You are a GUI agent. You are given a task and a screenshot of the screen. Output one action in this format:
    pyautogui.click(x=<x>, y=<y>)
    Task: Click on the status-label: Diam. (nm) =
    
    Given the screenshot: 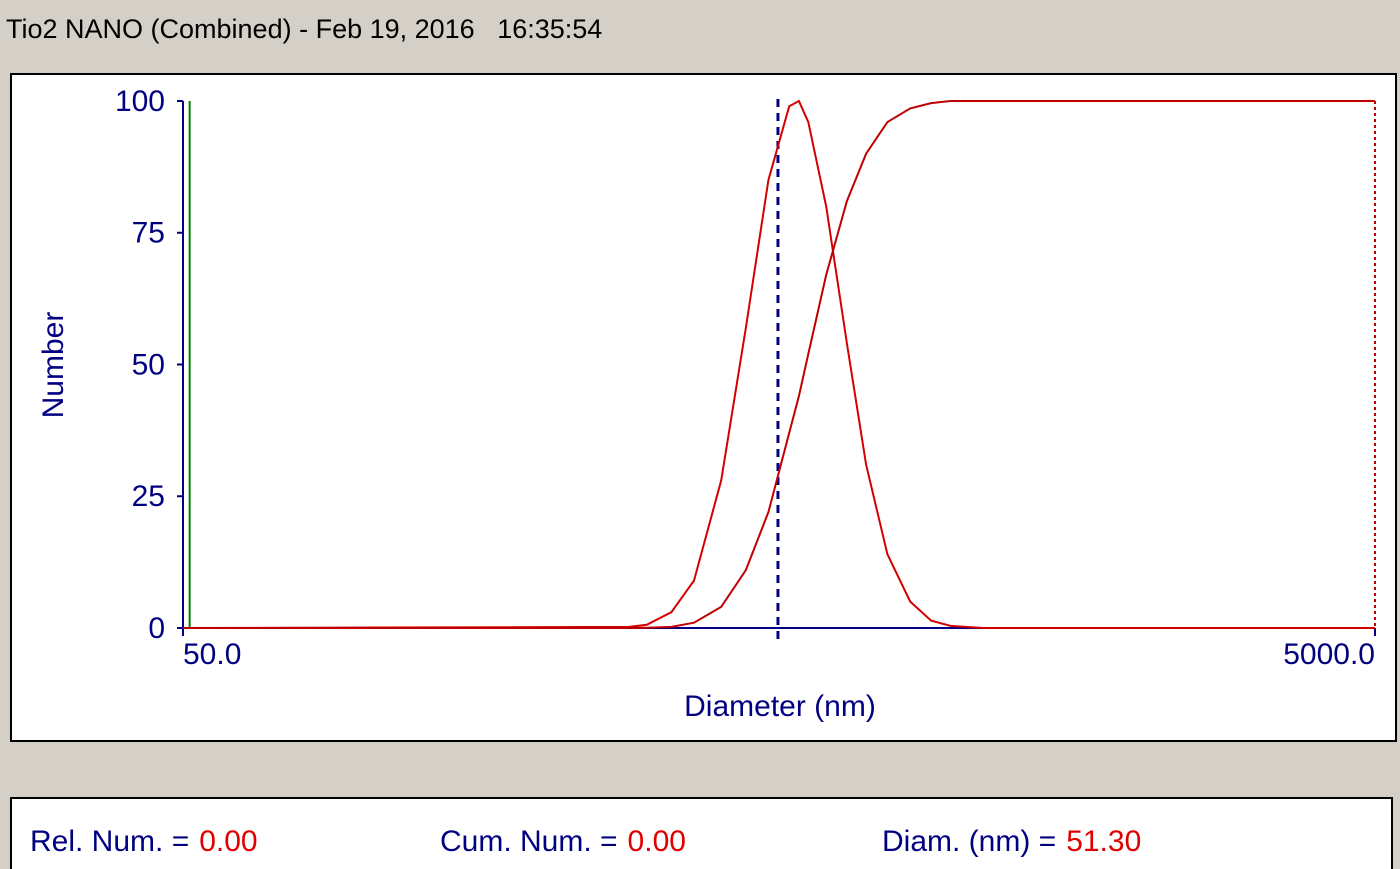 What is the action you would take?
    pyautogui.click(x=969, y=841)
    